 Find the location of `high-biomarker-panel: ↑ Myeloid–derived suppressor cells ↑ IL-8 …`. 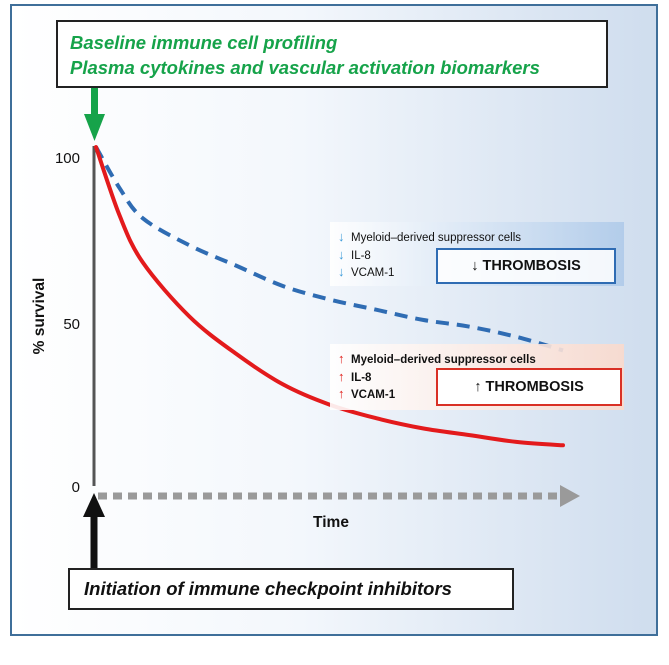

high-biomarker-panel: ↑ Myeloid–derived suppressor cells ↑ IL-8 … is located at coordinates (477, 377).